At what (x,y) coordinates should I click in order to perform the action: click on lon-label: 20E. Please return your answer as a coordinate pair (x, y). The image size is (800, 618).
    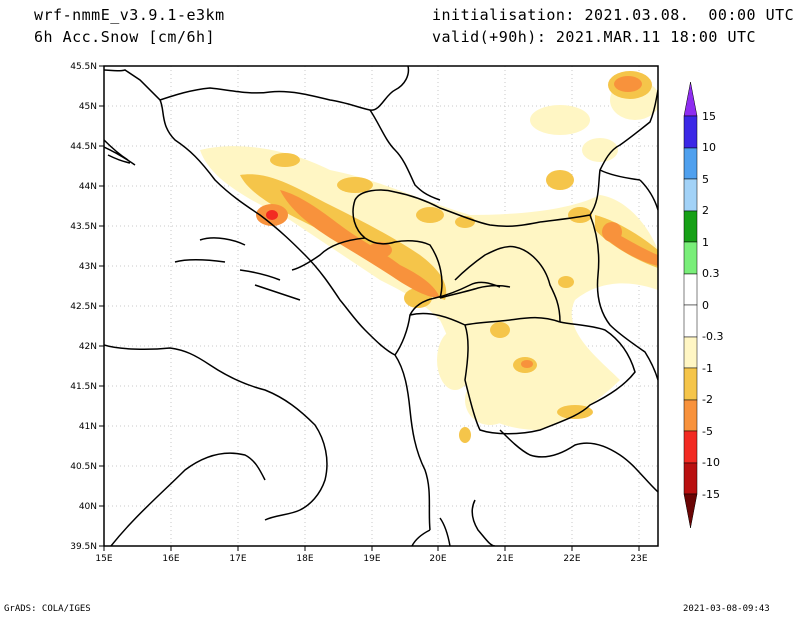
    Looking at the image, I should click on (437, 559).